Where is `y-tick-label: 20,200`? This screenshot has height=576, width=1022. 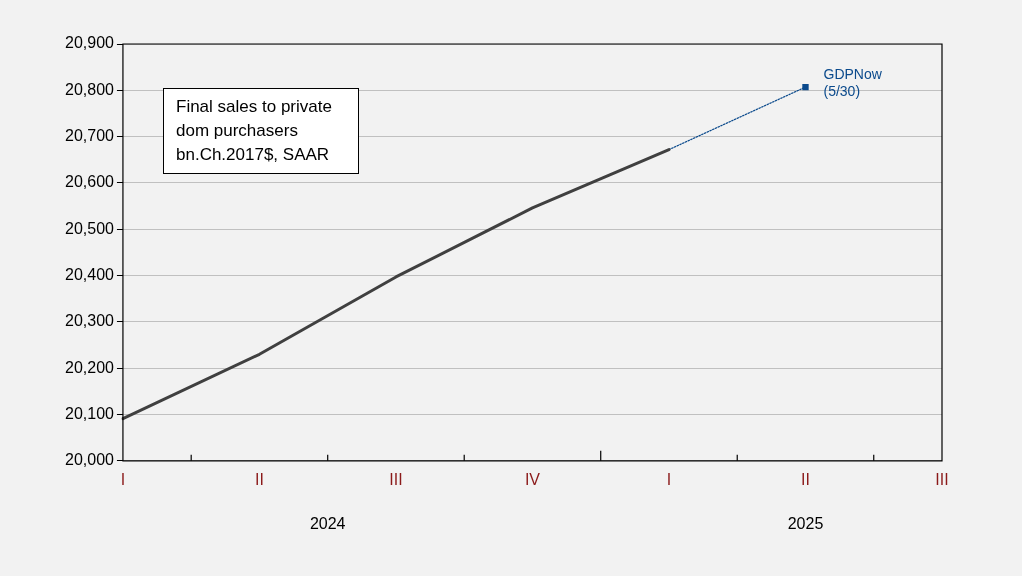
y-tick-label: 20,200 is located at coordinates (90, 367).